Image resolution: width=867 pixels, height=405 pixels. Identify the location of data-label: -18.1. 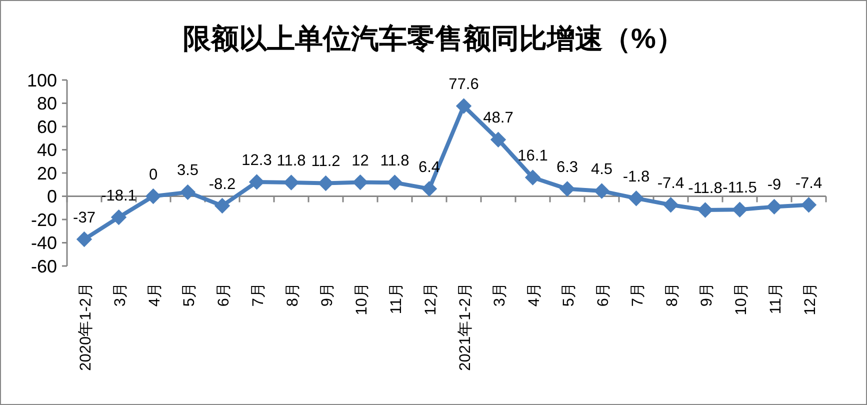
(118, 195).